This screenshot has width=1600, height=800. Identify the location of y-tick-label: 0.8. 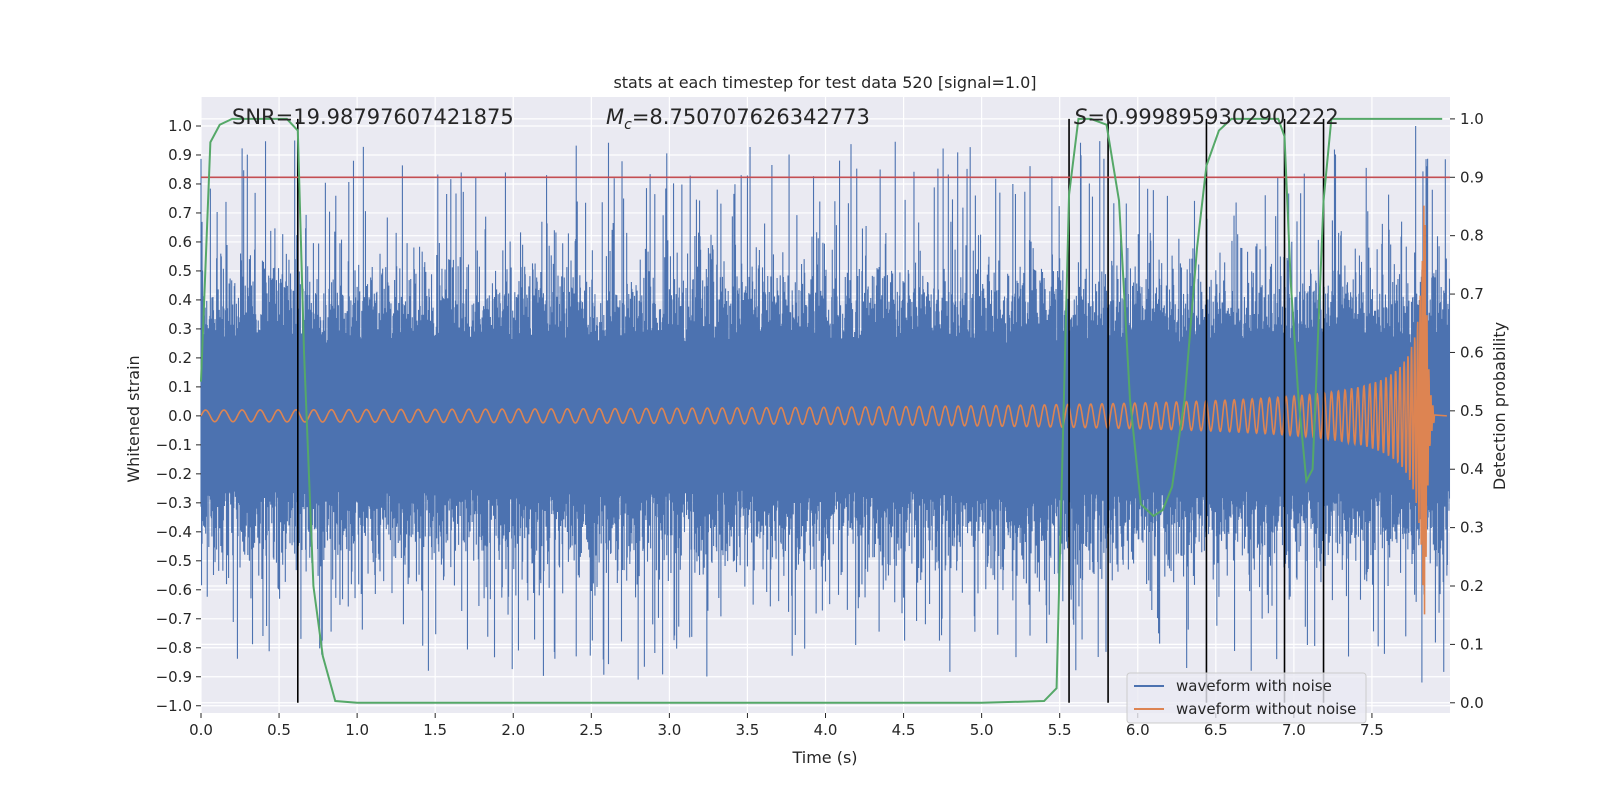
(180, 184).